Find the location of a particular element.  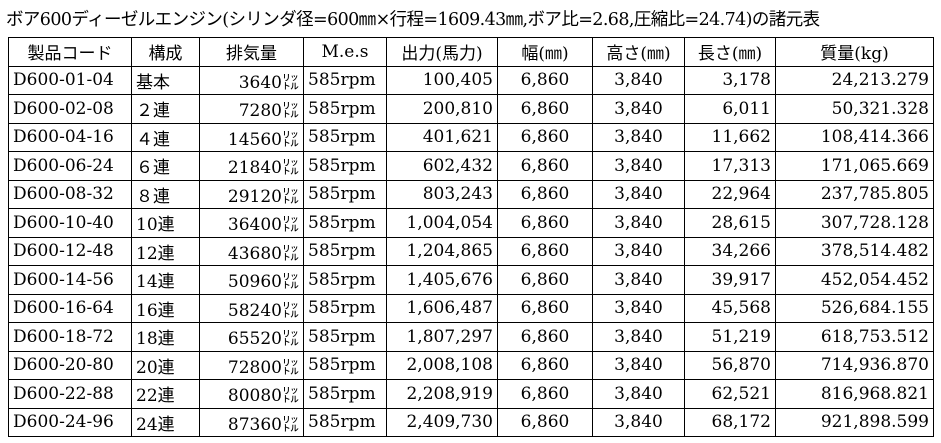

table-cell: 58240㍑ is located at coordinates (251, 308).